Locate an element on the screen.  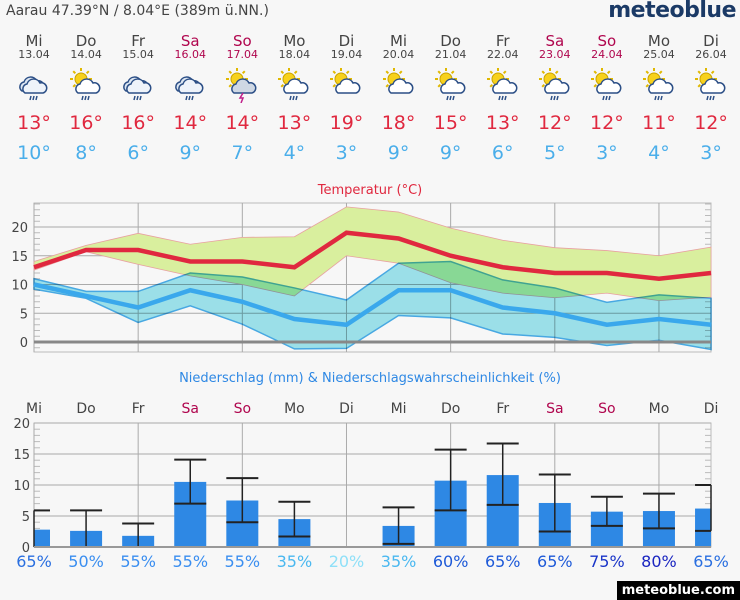
precip-probability: 20% is located at coordinates (347, 561).